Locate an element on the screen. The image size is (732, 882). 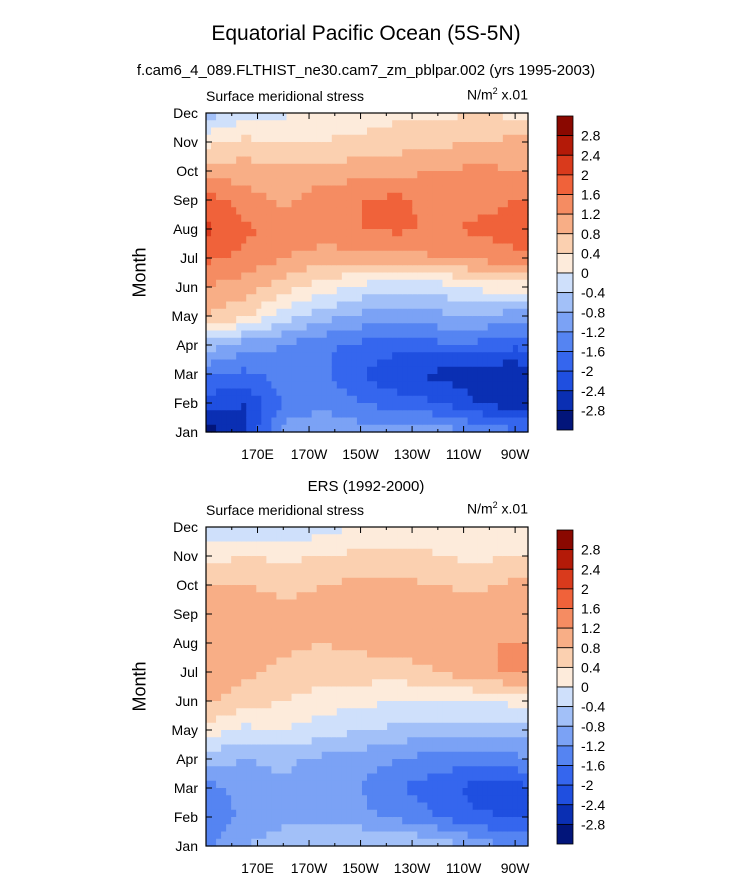
x-tick-label: 170W is located at coordinates (309, 454).